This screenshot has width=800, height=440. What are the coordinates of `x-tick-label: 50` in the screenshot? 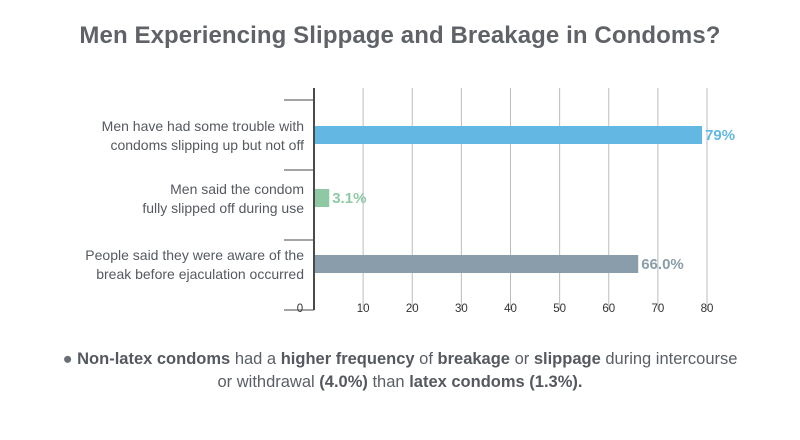 It's located at (559, 309).